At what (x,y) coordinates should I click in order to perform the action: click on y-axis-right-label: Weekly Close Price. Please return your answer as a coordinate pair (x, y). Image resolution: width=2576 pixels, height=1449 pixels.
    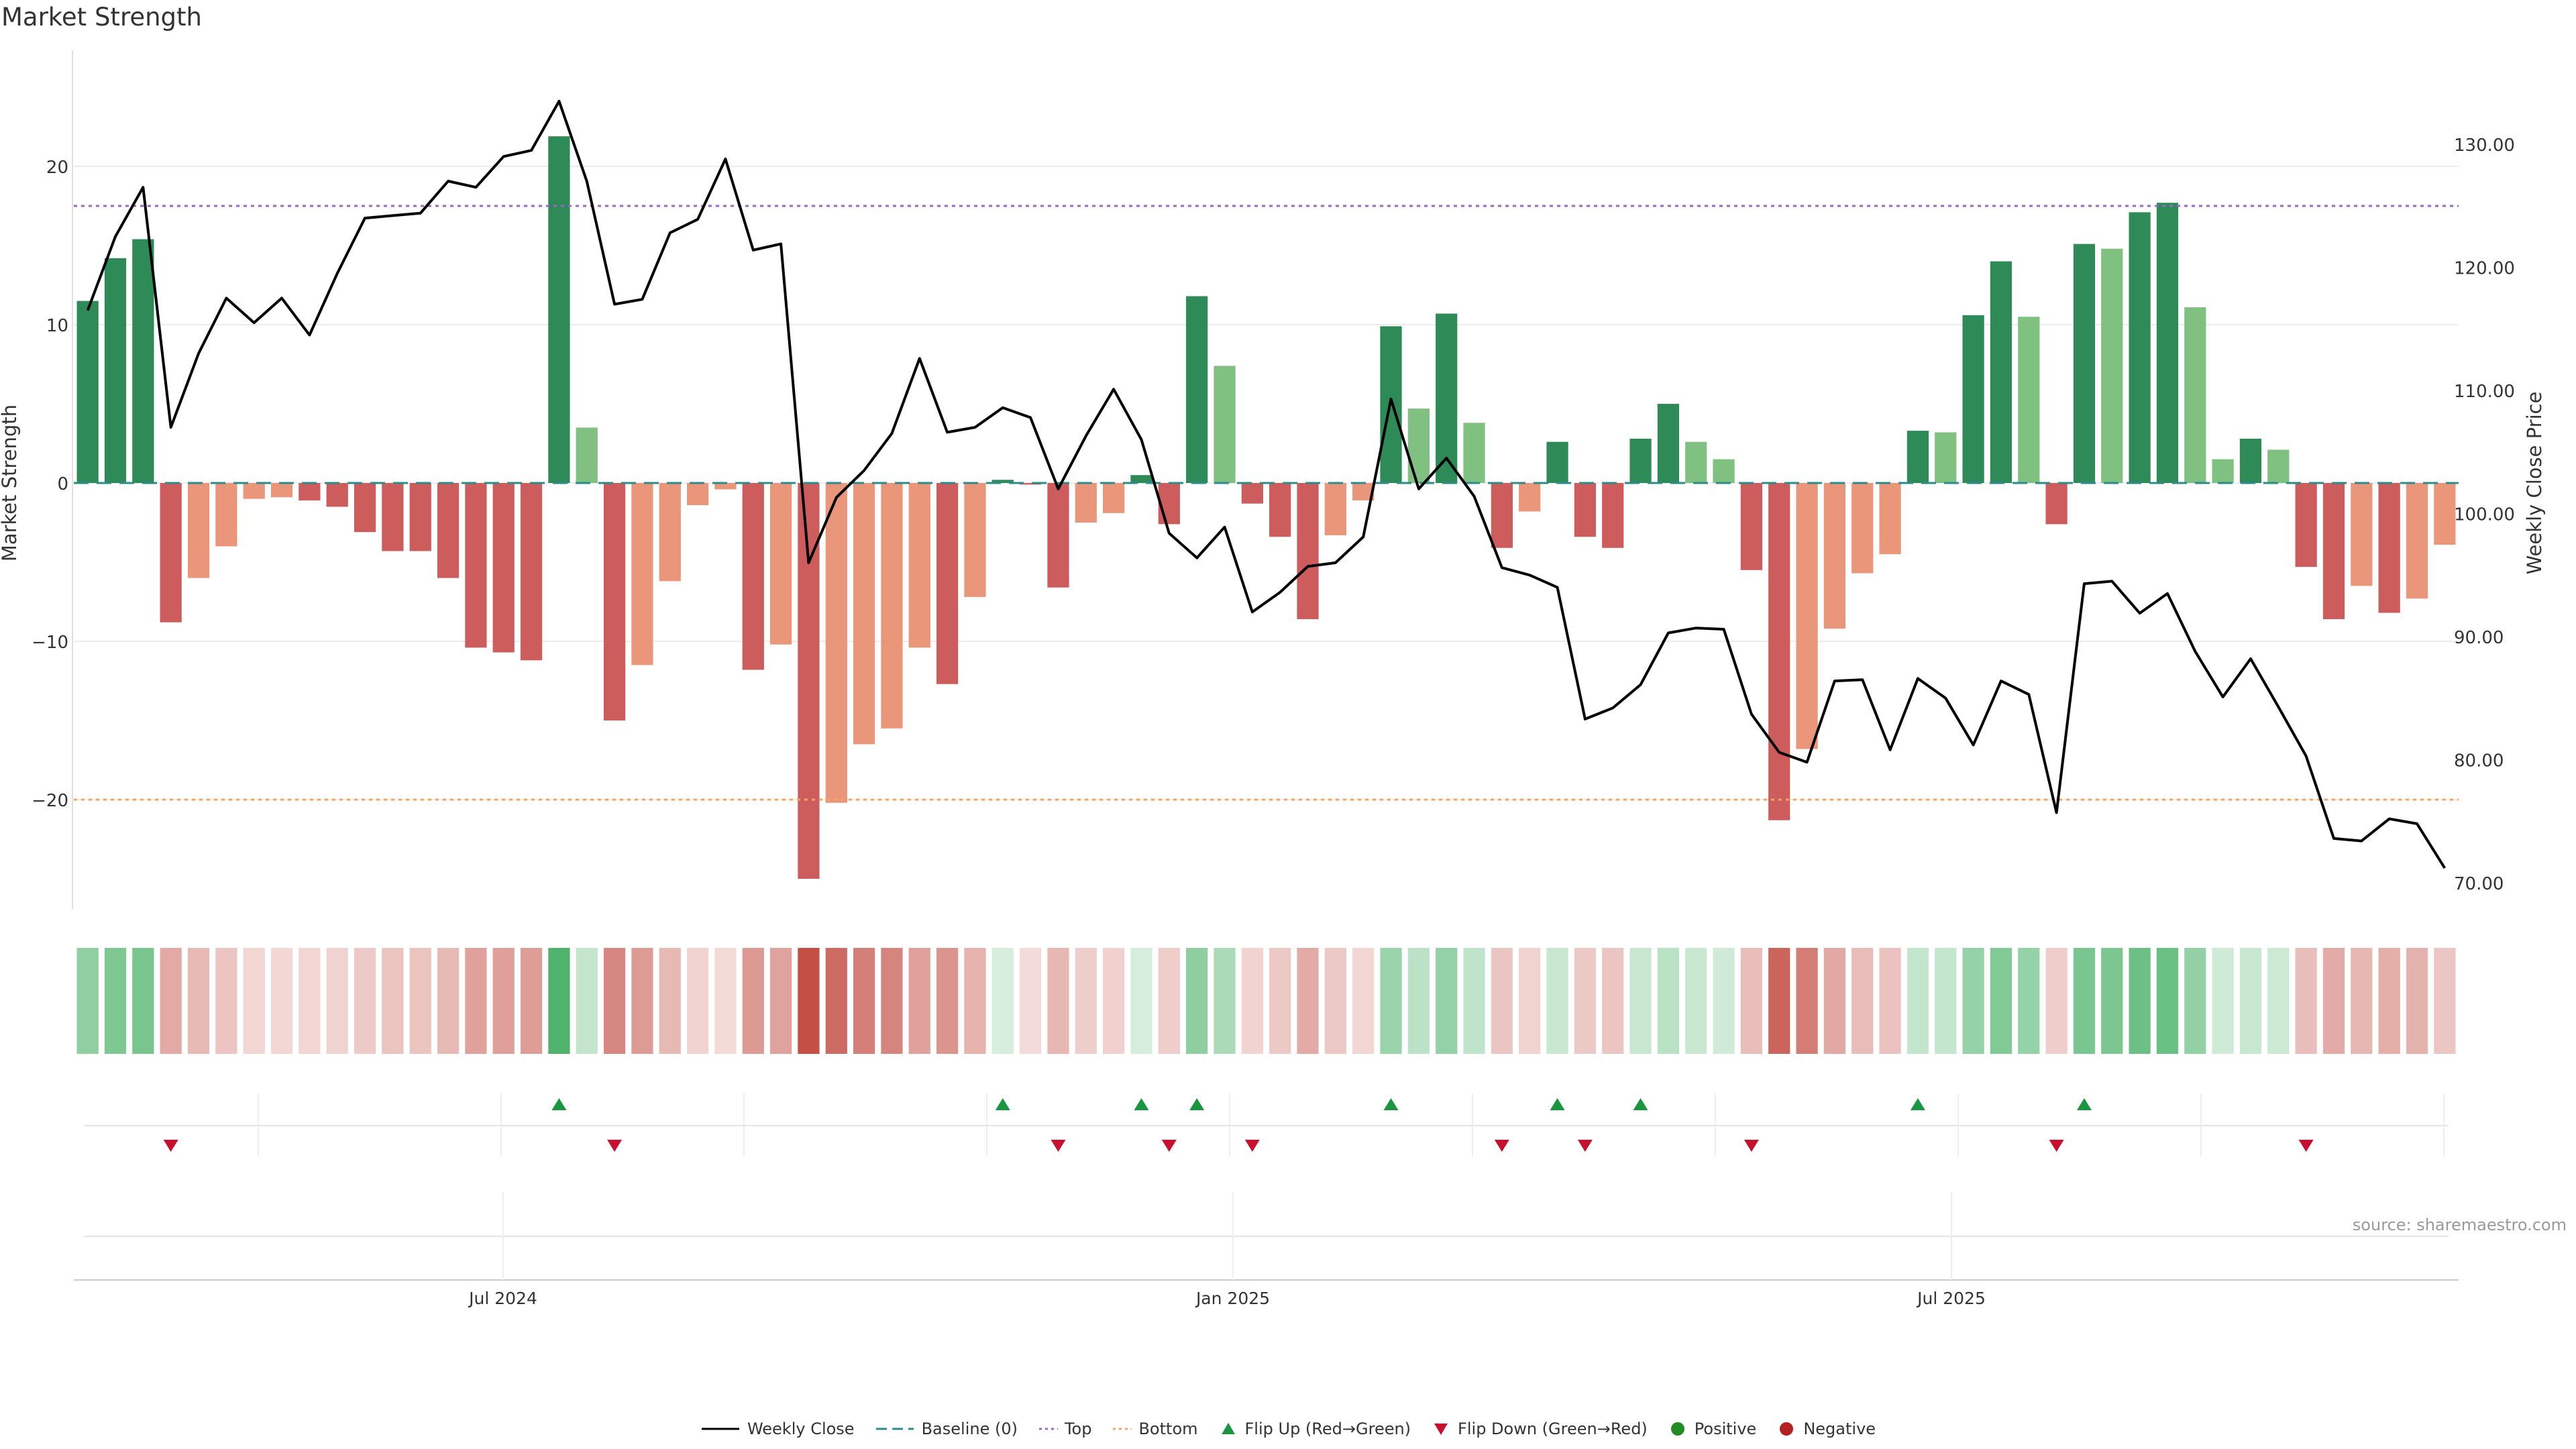
    Looking at the image, I should click on (2534, 483).